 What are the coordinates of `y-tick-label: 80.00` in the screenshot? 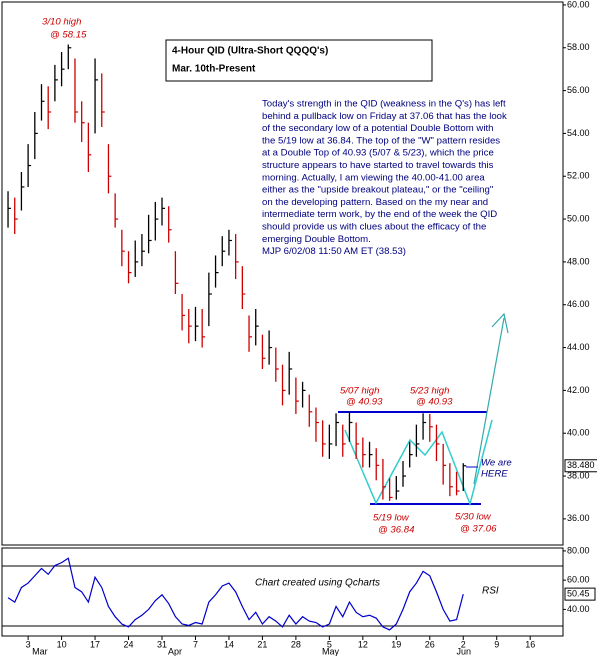 It's located at (578, 550).